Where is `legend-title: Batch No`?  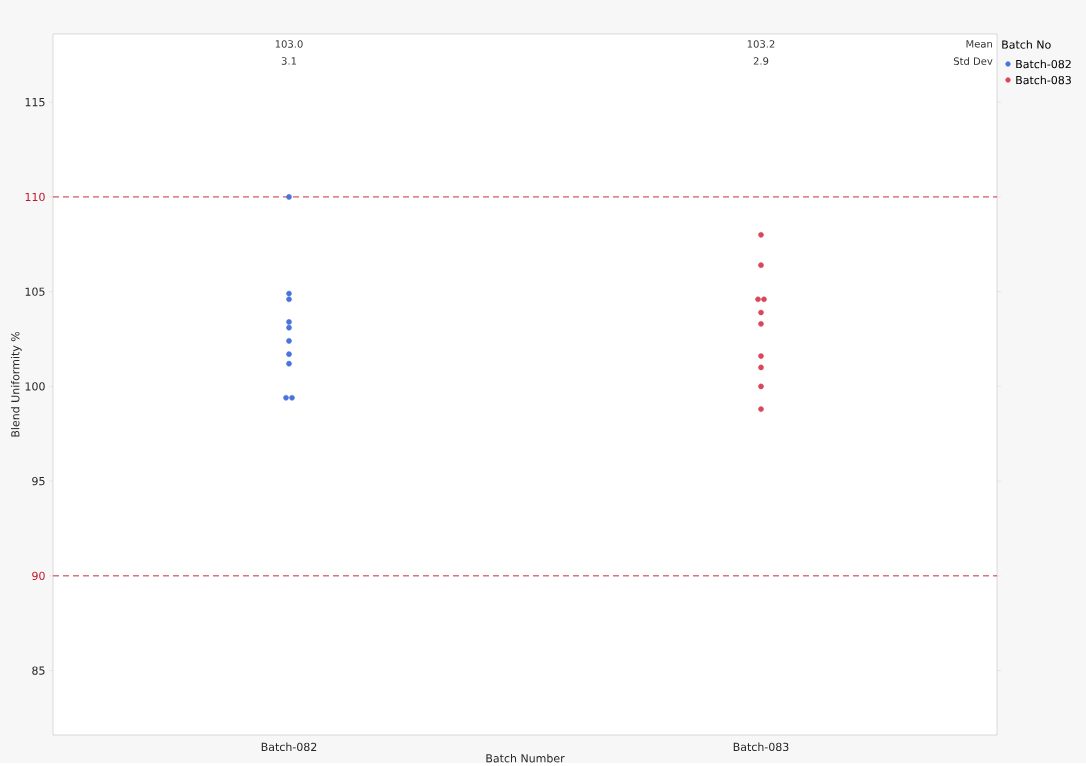 legend-title: Batch No is located at coordinates (1026, 44).